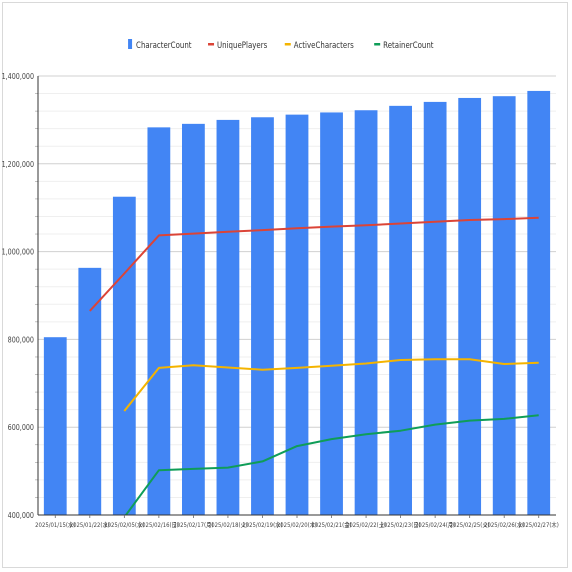  What do you see at coordinates (124, 524) in the screenshot?
I see `x-tick-label: 2025/02/05(水)` at bounding box center [124, 524].